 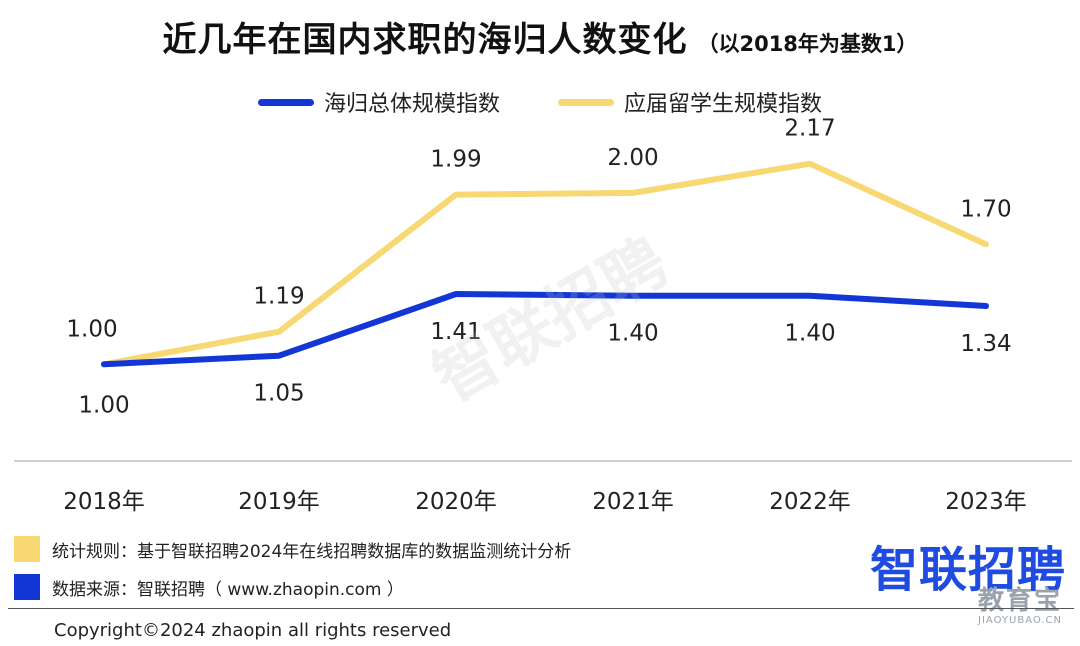 I want to click on note-statistics-rule: 统计规则：基于智联招聘2024年在线招聘数据库的数据监测统计分析, so click(x=292, y=549).